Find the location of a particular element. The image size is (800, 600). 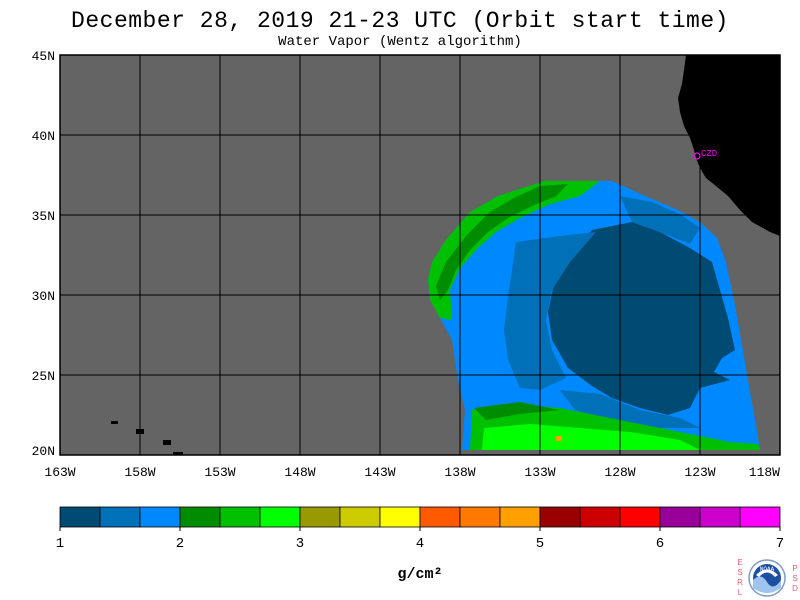

colorbar-tick-labels: 1 2 3 4 5 6 7 is located at coordinates (420, 539).